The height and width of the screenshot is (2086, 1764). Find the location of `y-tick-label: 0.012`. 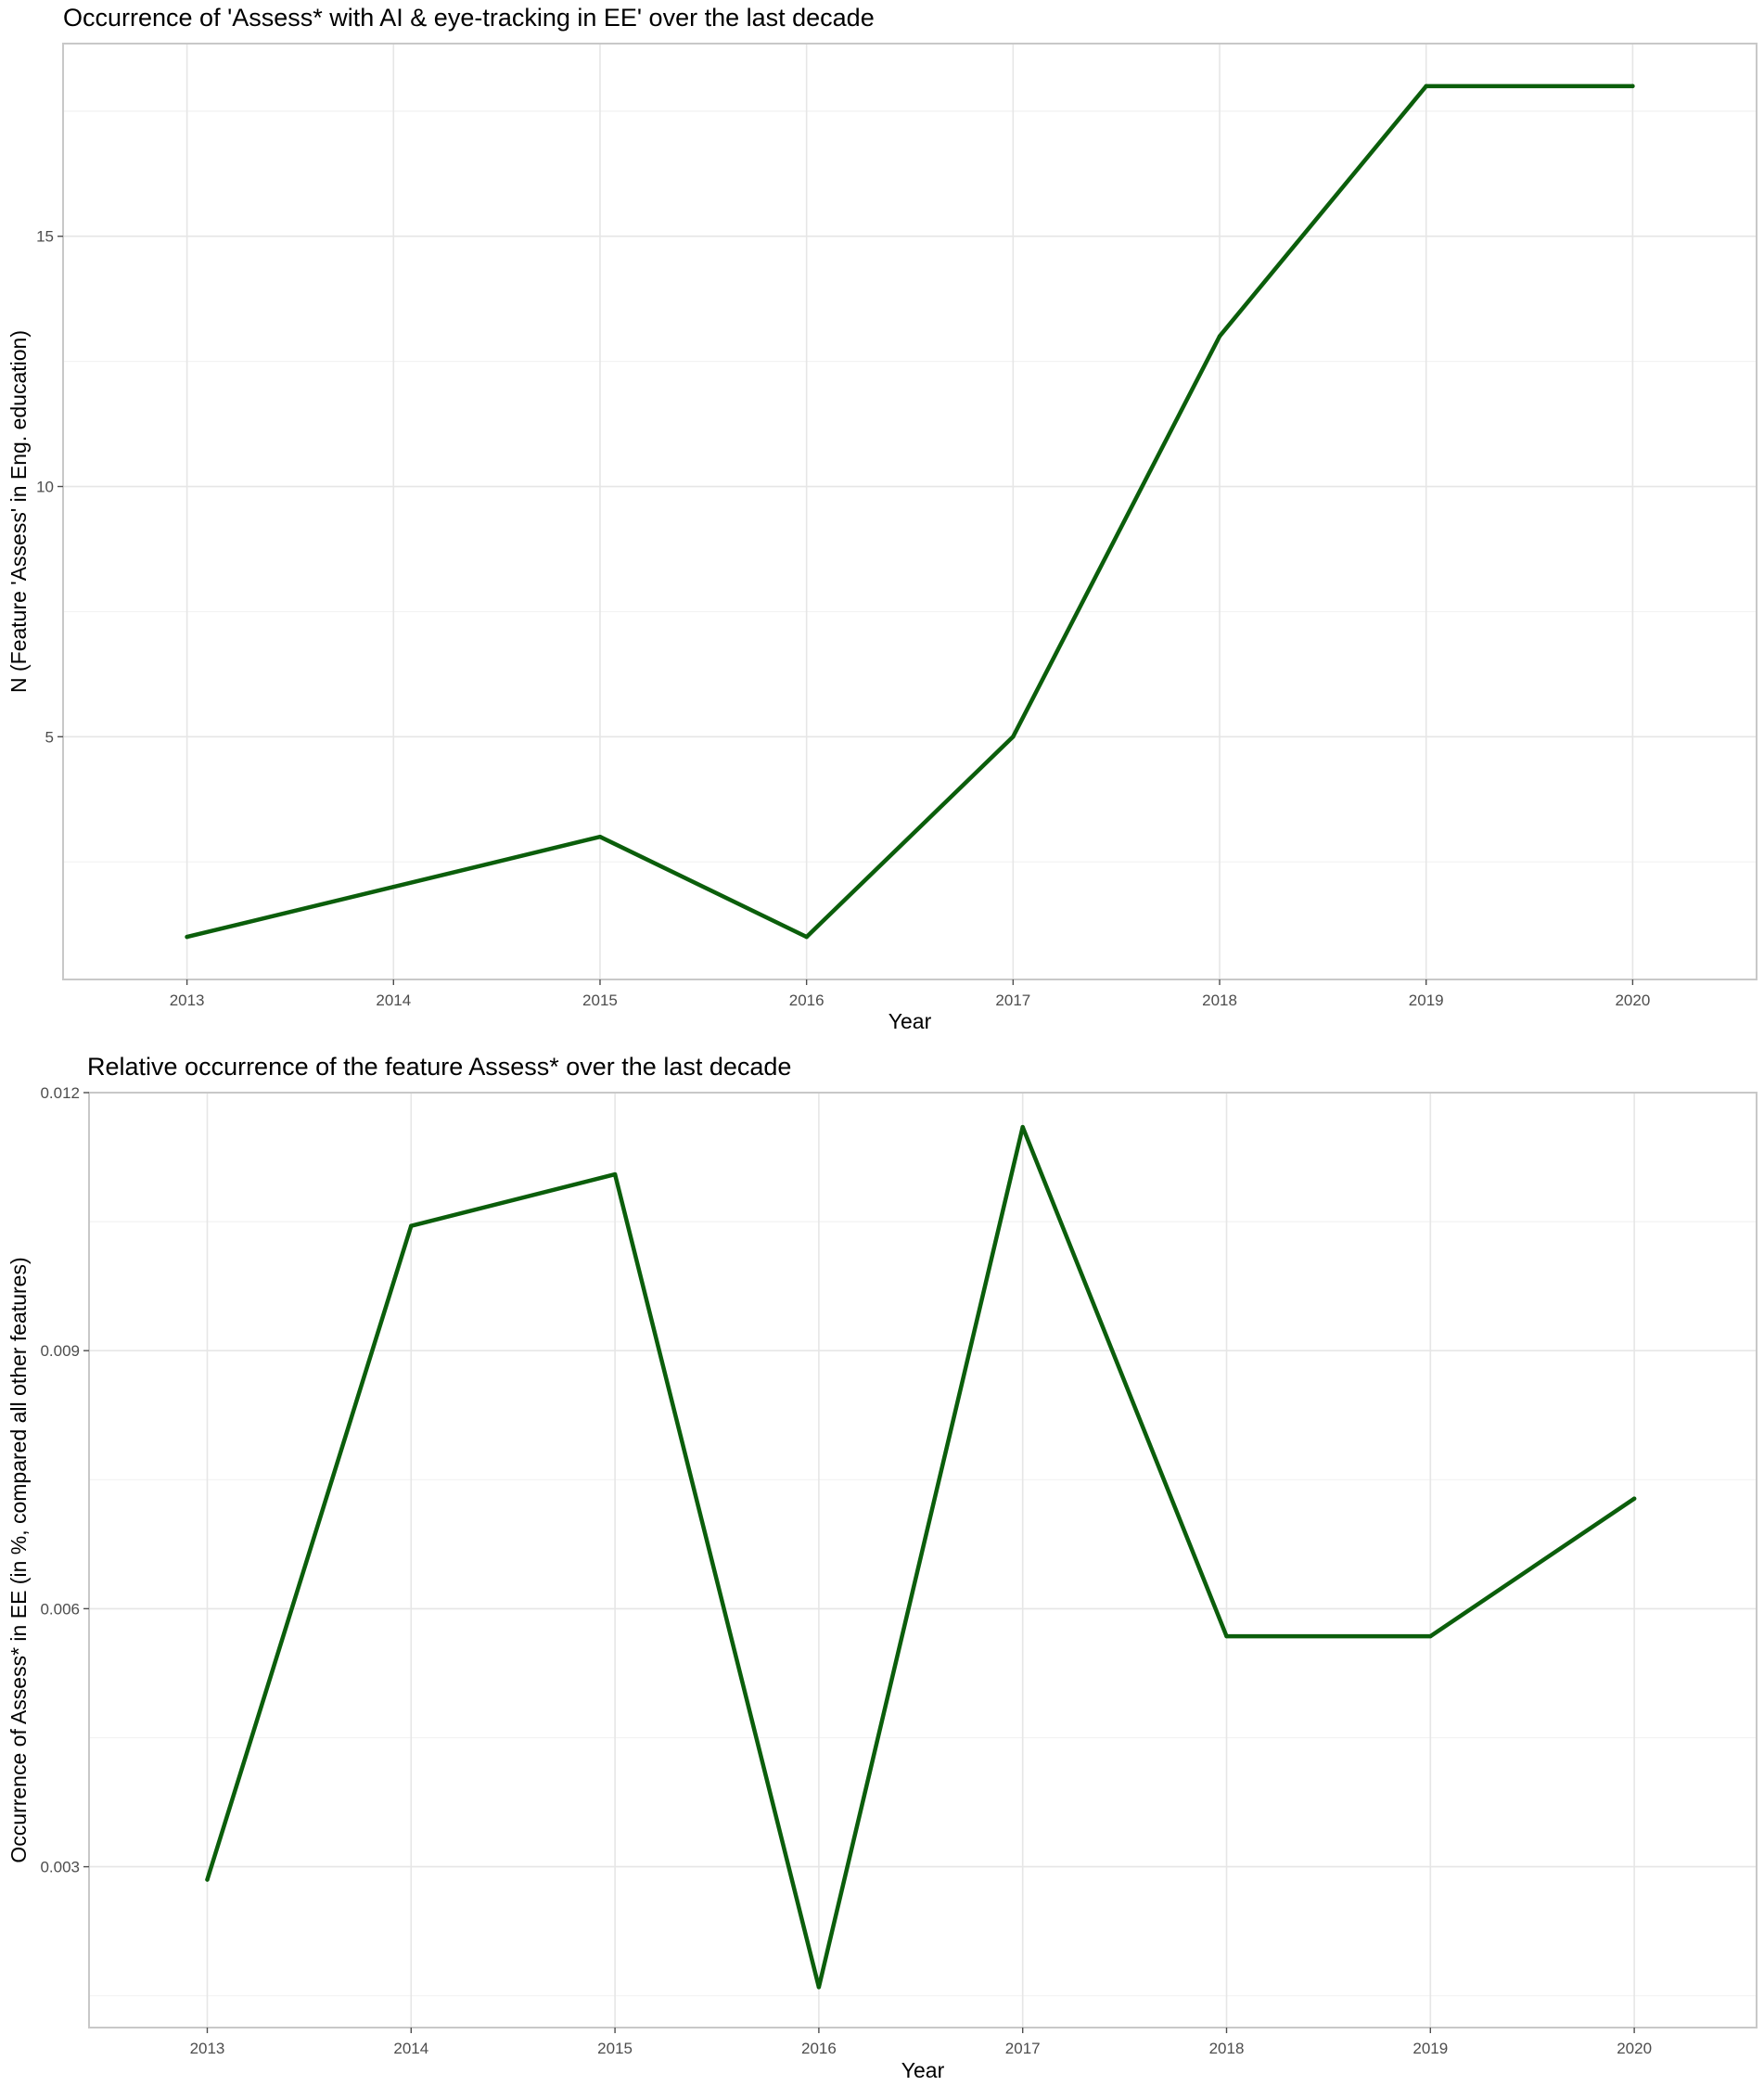

y-tick-label: 0.012 is located at coordinates (60, 1093).